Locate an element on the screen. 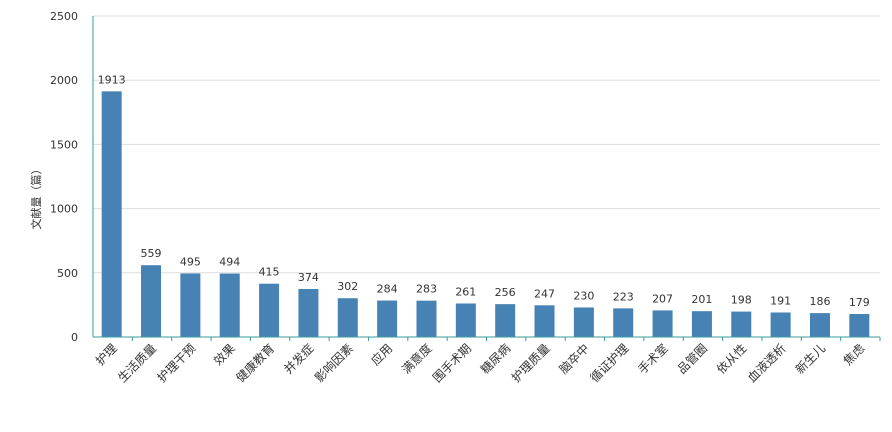 This screenshot has height=432, width=892. x-tick-label: 护理干预 is located at coordinates (177, 363).